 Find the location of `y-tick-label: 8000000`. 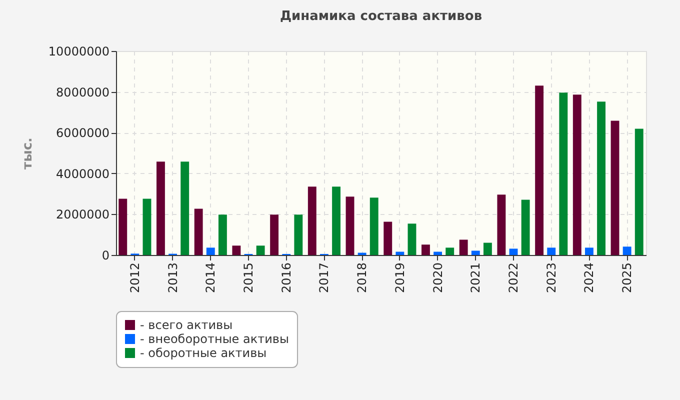

y-tick-label: 8000000 is located at coordinates (83, 92).